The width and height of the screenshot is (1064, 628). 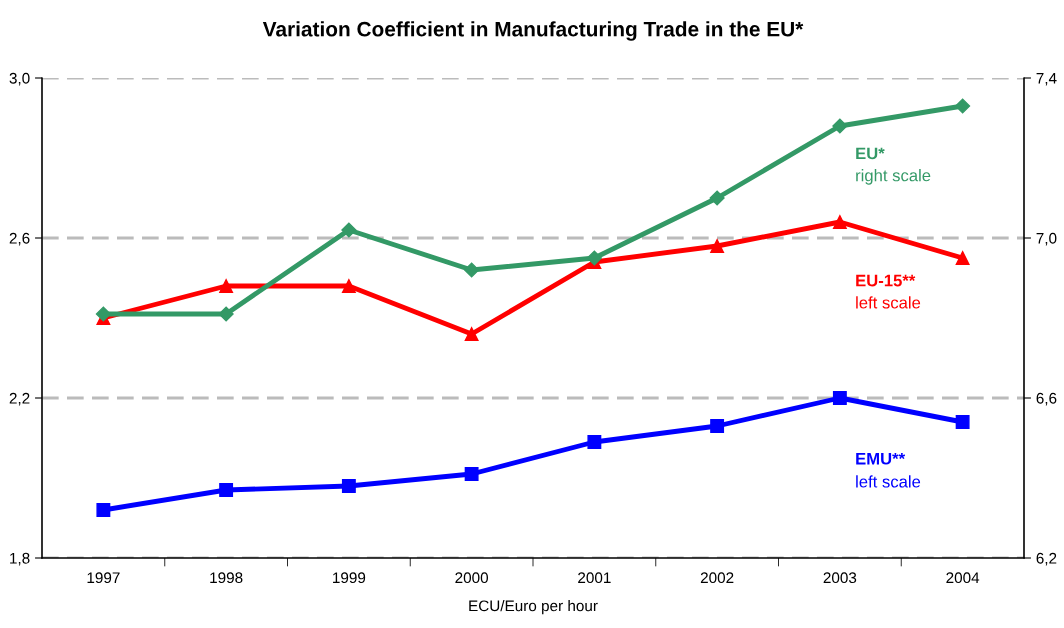 I want to click on y2-tick-label: 6,2, so click(x=1046, y=559).